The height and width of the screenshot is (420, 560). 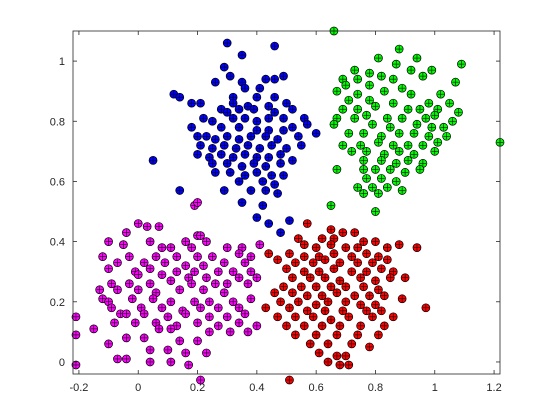 I want to click on x-tick-label: 0.6, so click(x=316, y=388).